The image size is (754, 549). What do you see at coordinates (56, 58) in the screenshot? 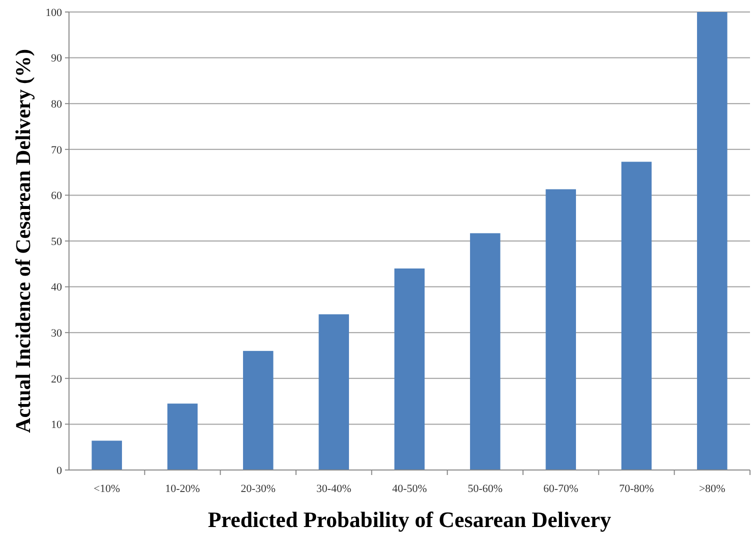
I see `y-tick-label: 90` at bounding box center [56, 58].